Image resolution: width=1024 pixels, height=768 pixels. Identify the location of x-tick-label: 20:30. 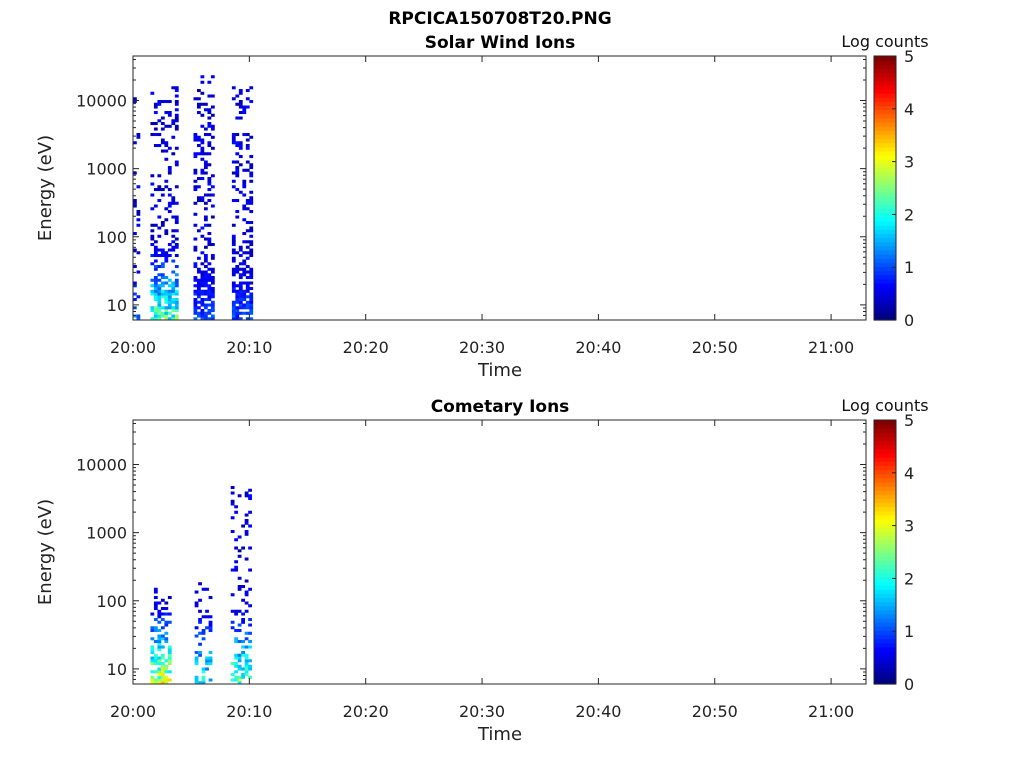
(482, 711).